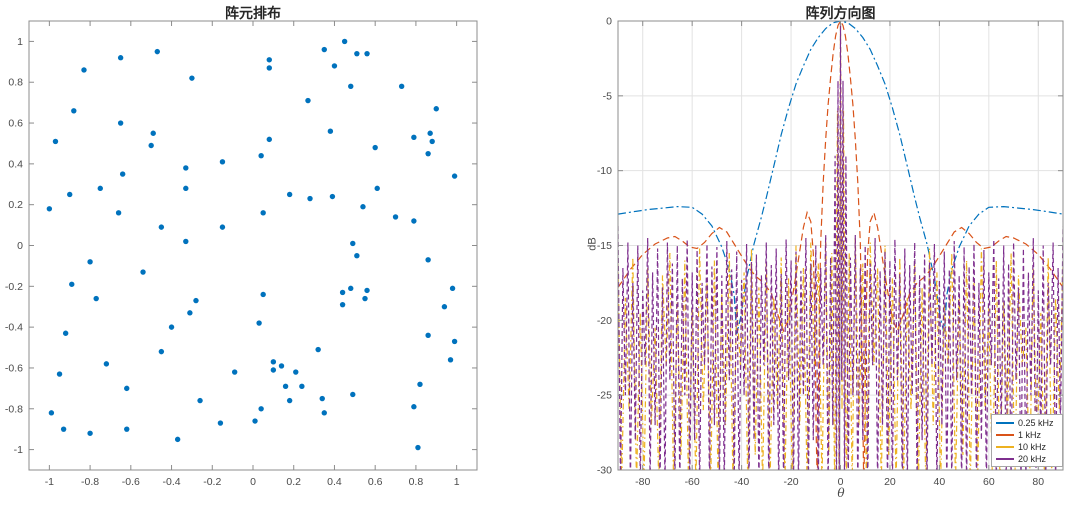  What do you see at coordinates (692, 482) in the screenshot?
I see `x-tick-label: -60` at bounding box center [692, 482].